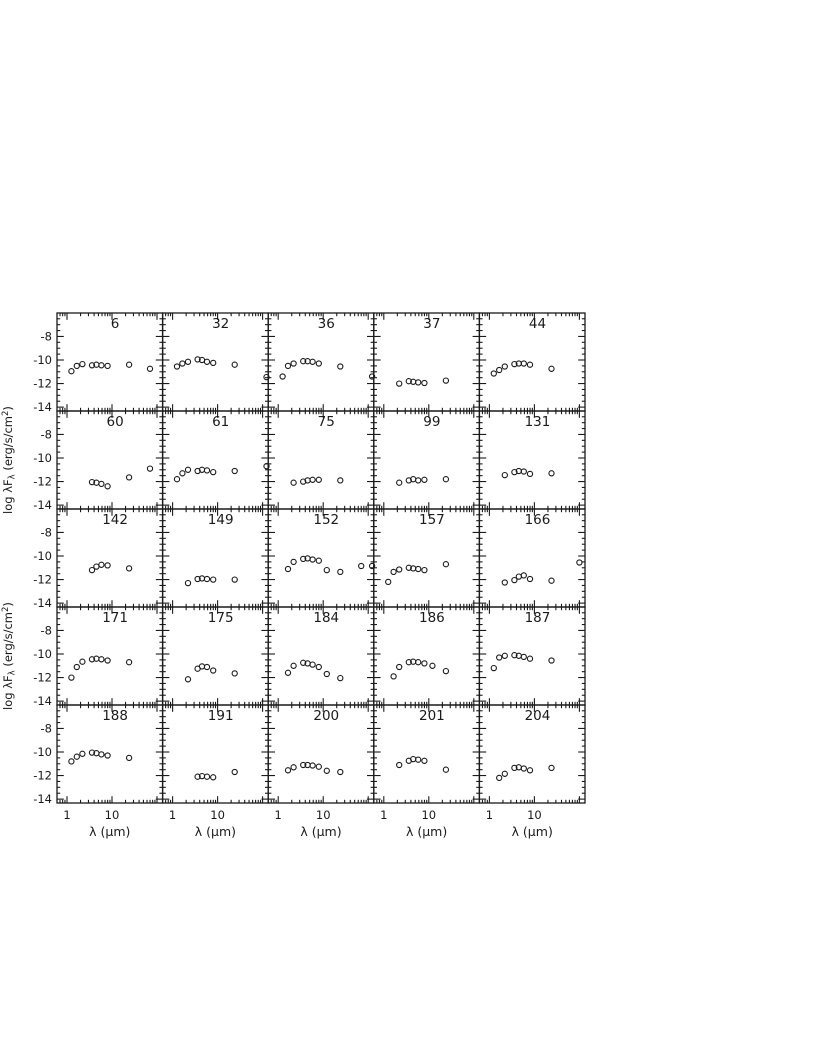  Describe the element at coordinates (115, 324) in the screenshot. I see `panel-number-label: 6` at that location.